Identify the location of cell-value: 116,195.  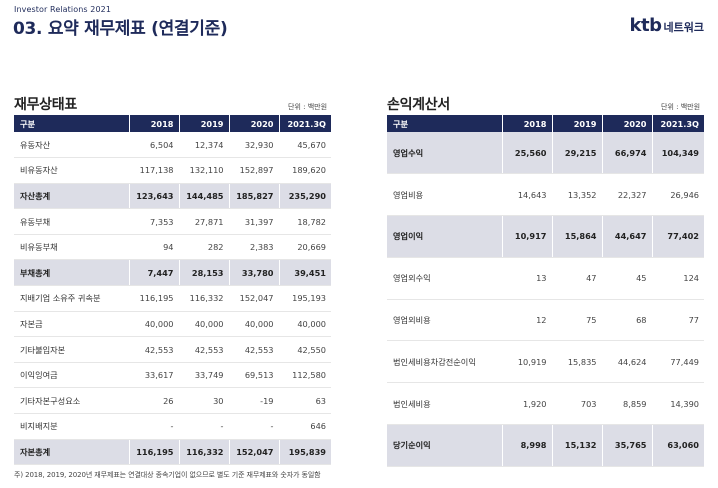
(154, 452).